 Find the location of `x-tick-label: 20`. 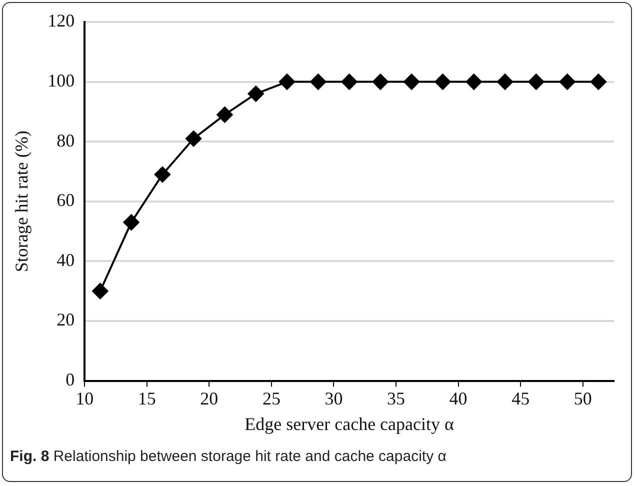

x-tick-label: 20 is located at coordinates (209, 398).